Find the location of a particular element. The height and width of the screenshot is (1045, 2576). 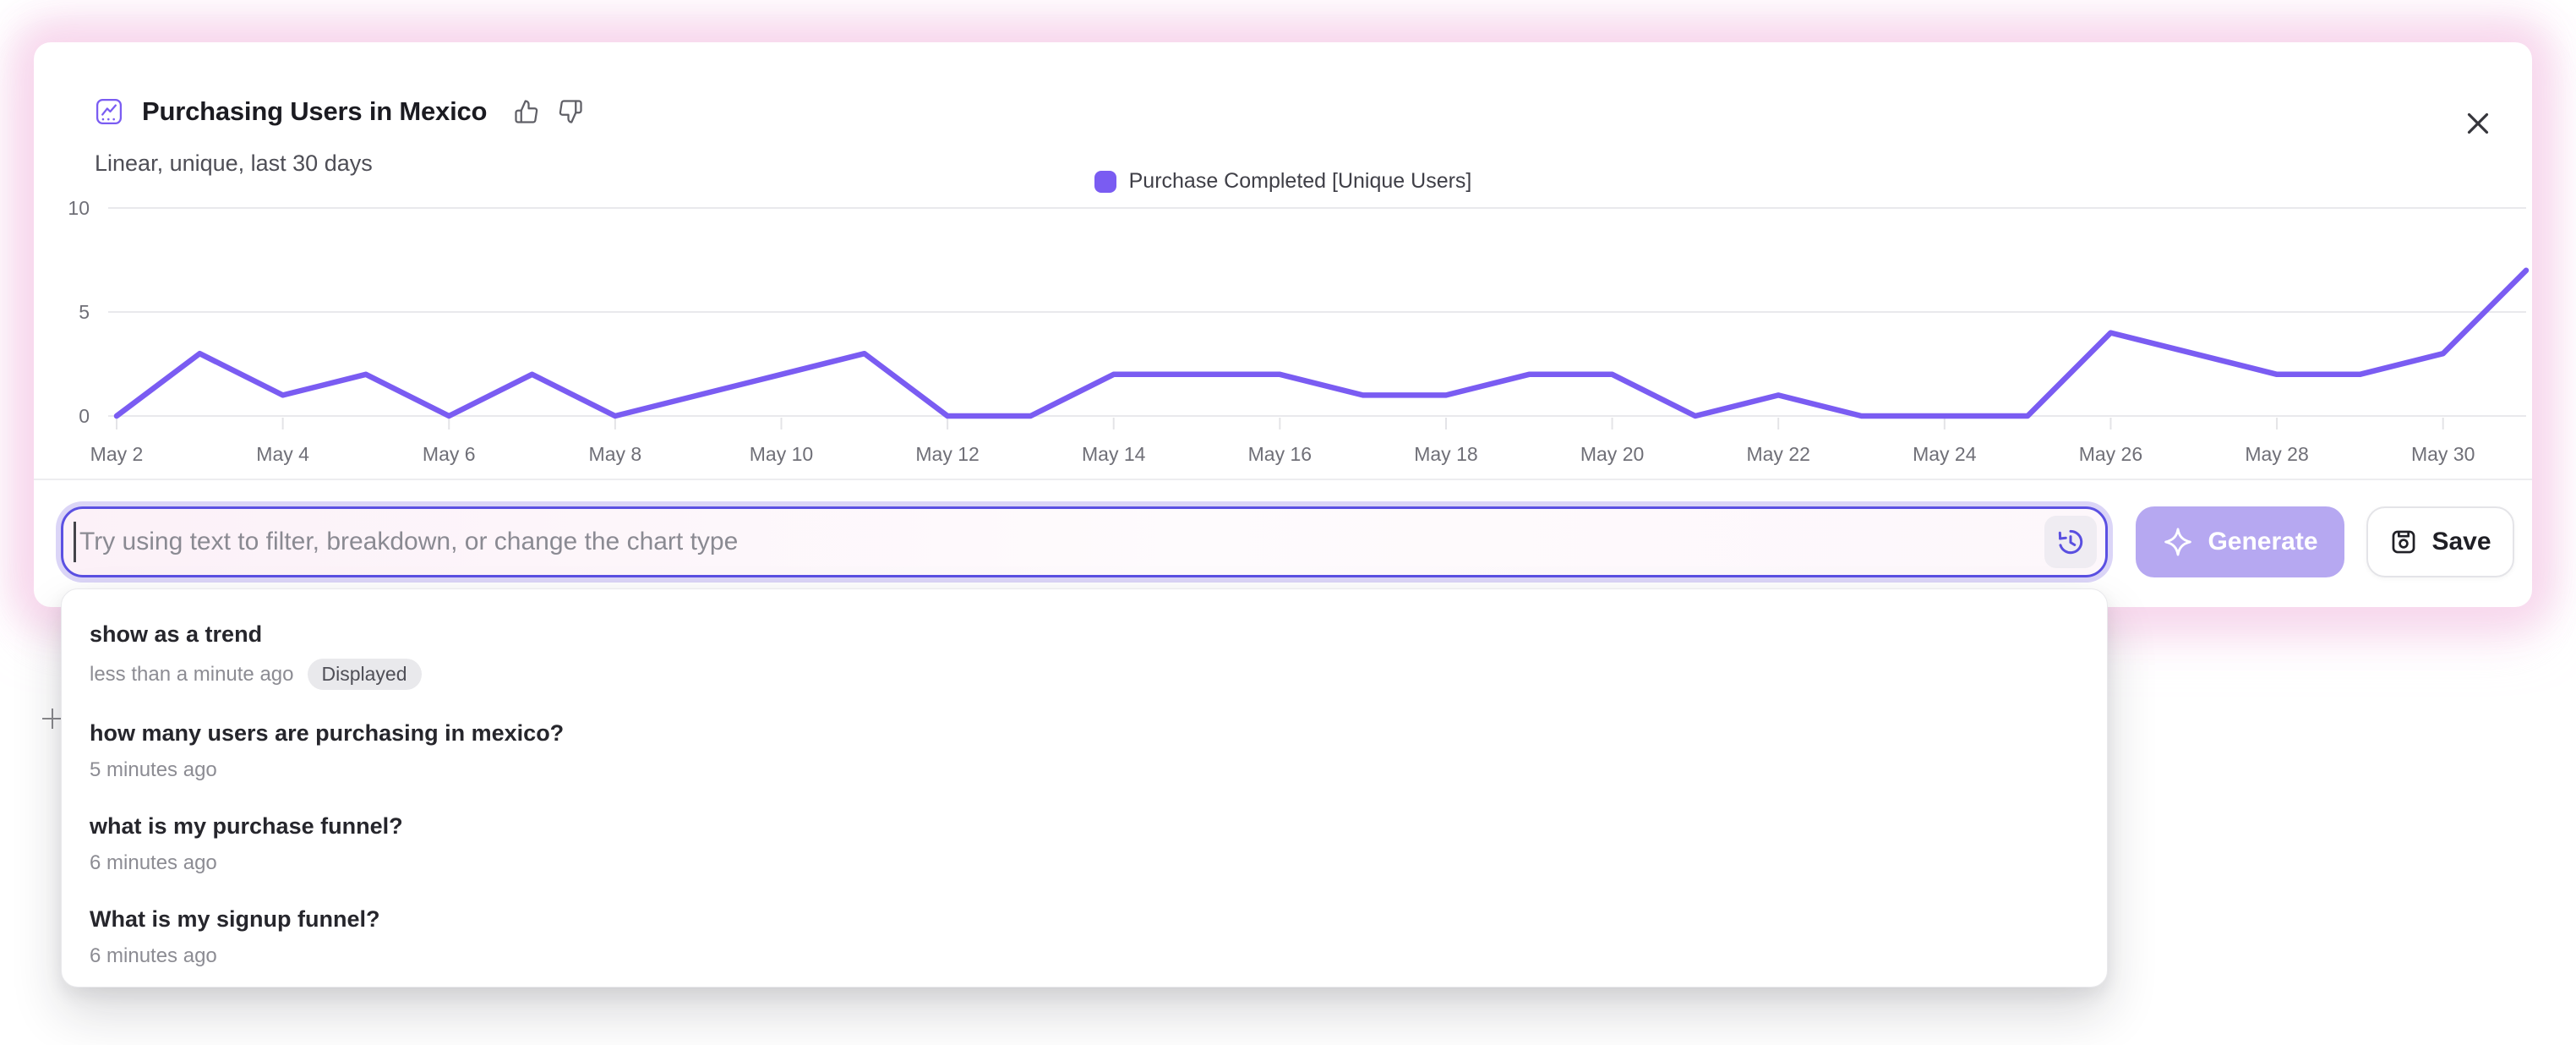

ai-prompt-input-wrapper is located at coordinates (1084, 541).